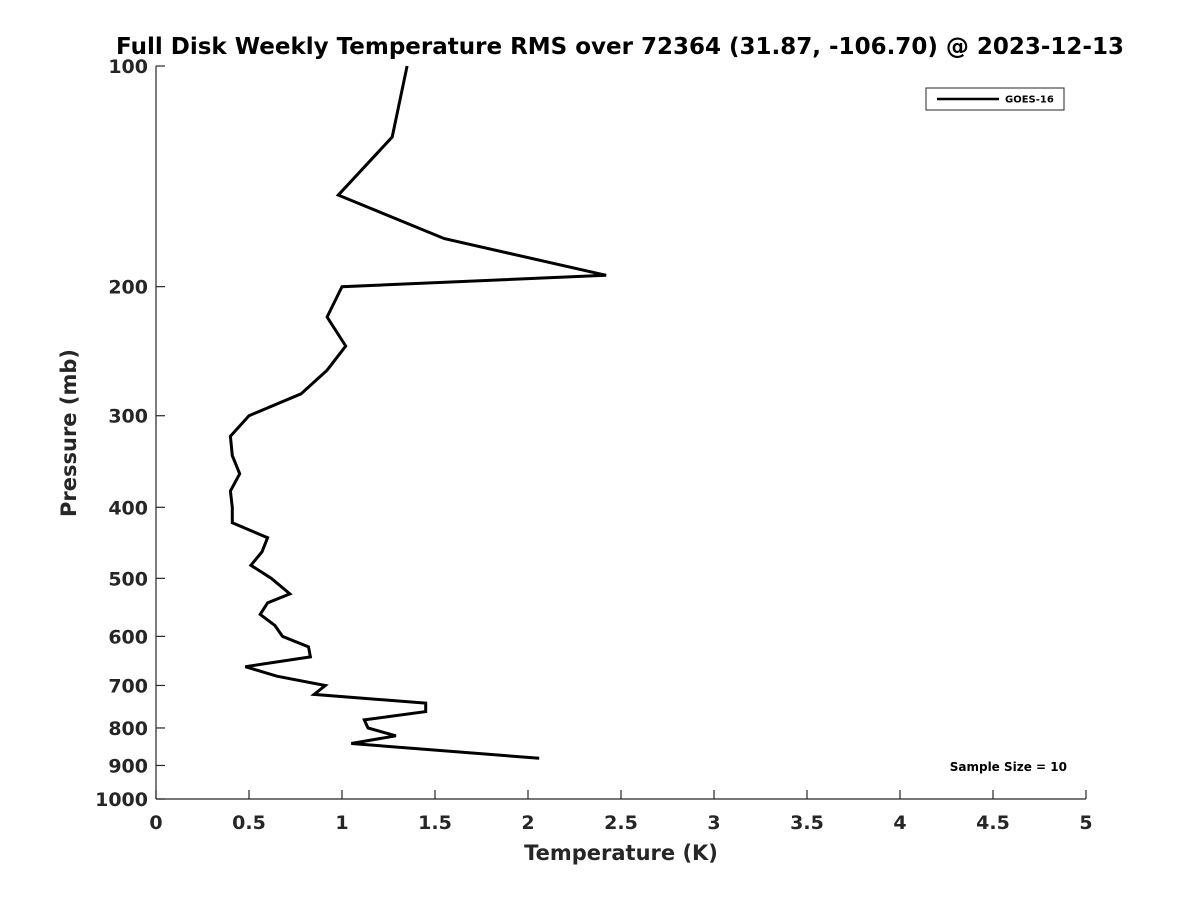 Image resolution: width=1200 pixels, height=900 pixels. Describe the element at coordinates (899, 823) in the screenshot. I see `x-tick-label: 4` at that location.